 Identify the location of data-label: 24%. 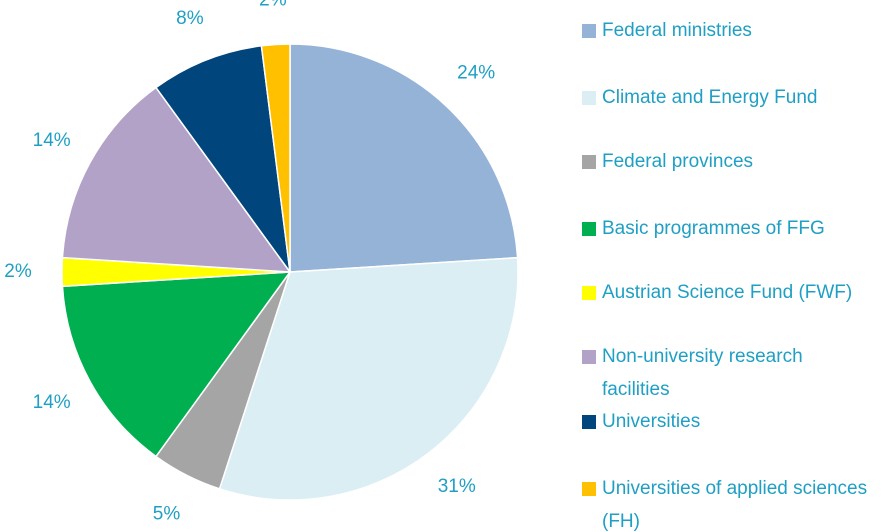
(476, 73).